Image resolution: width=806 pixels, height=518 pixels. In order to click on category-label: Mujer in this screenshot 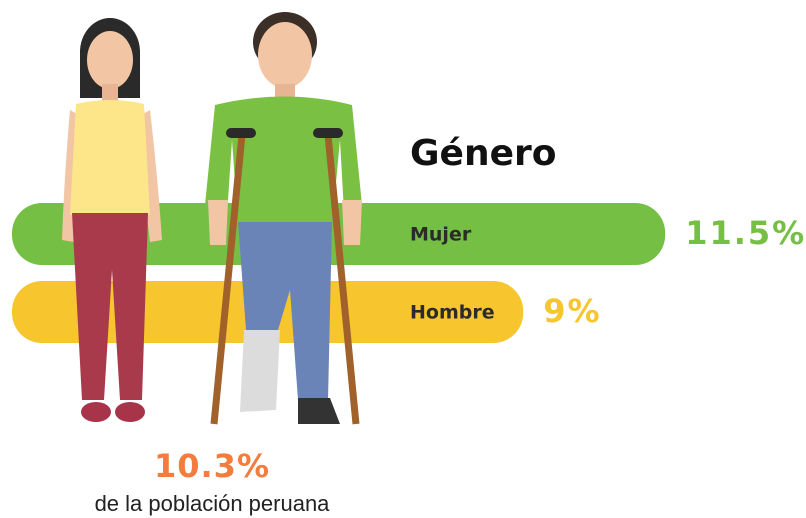, I will do `click(441, 235)`.